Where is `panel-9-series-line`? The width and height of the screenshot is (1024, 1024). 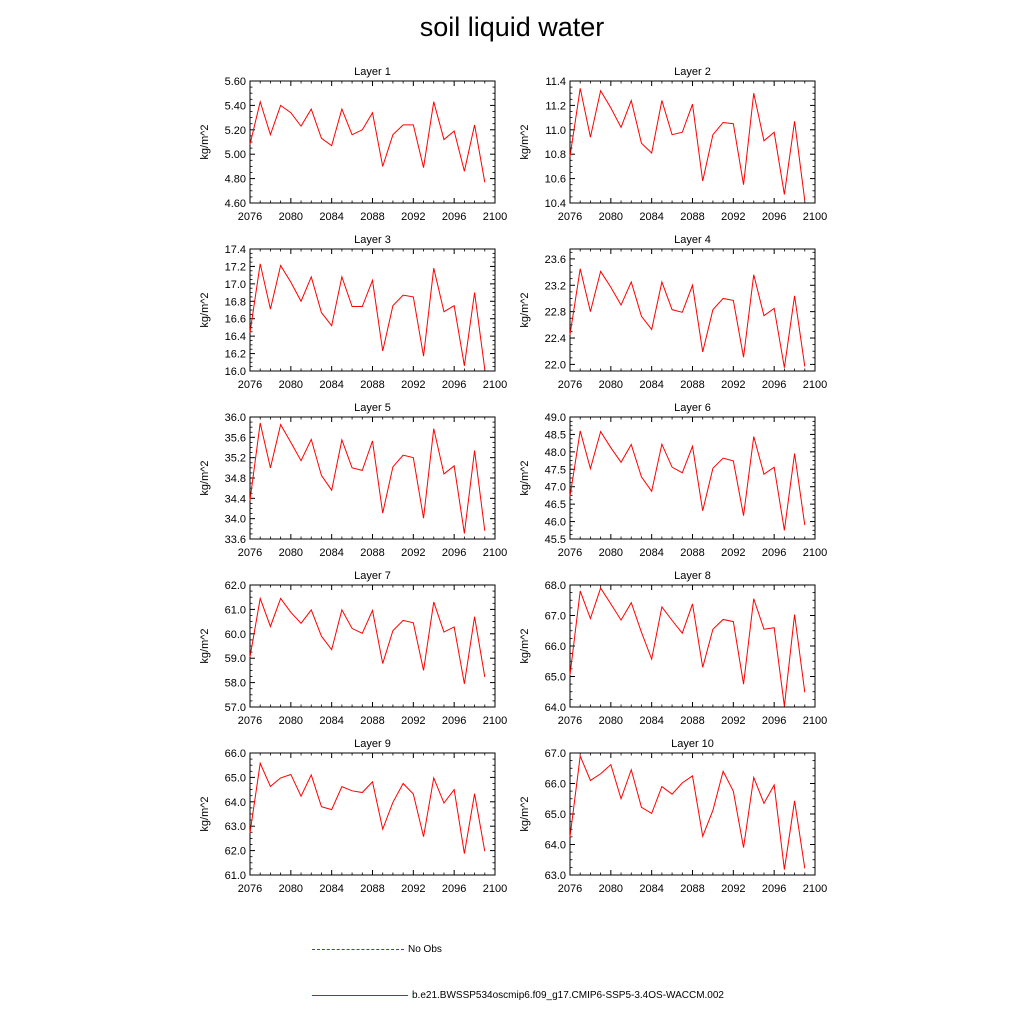
panel-9-series-line is located at coordinates (367, 807).